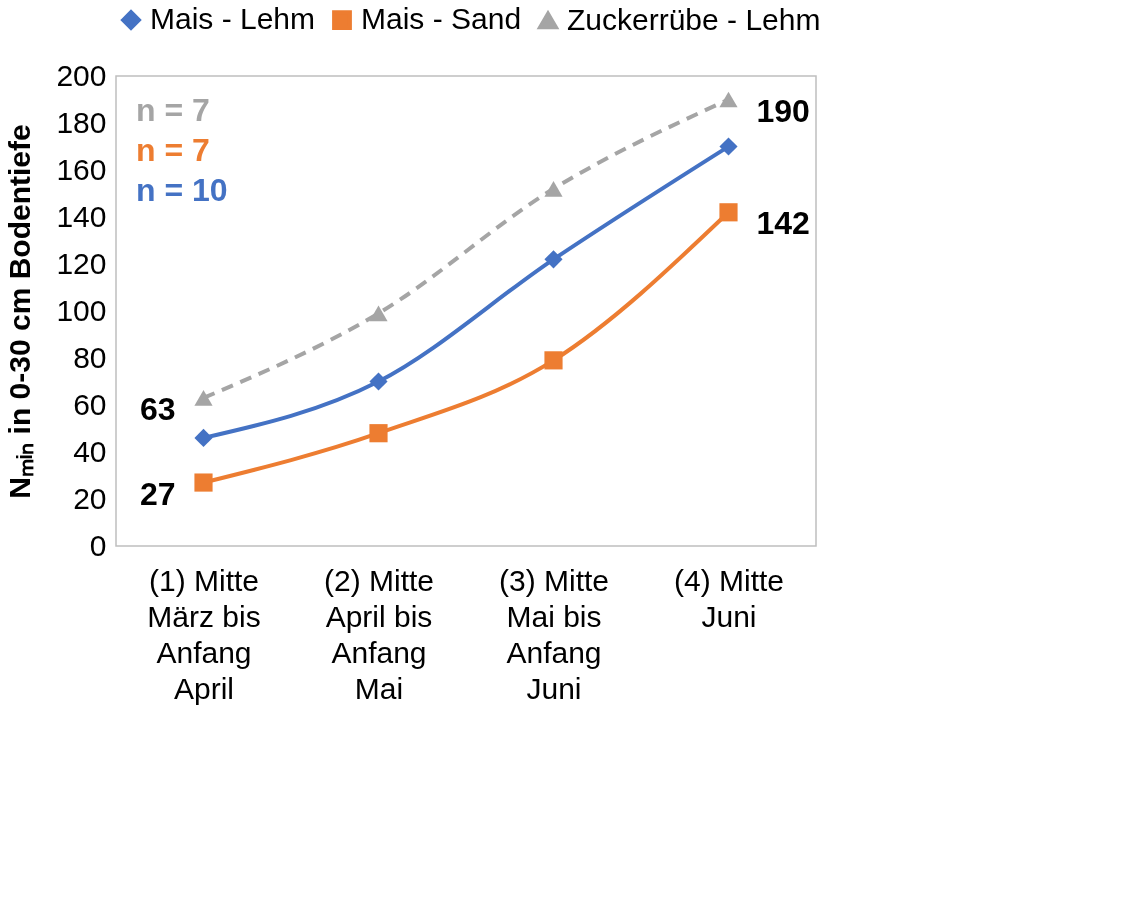 Image resolution: width=1121 pixels, height=921 pixels. I want to click on y-tick-label: 60, so click(90, 404).